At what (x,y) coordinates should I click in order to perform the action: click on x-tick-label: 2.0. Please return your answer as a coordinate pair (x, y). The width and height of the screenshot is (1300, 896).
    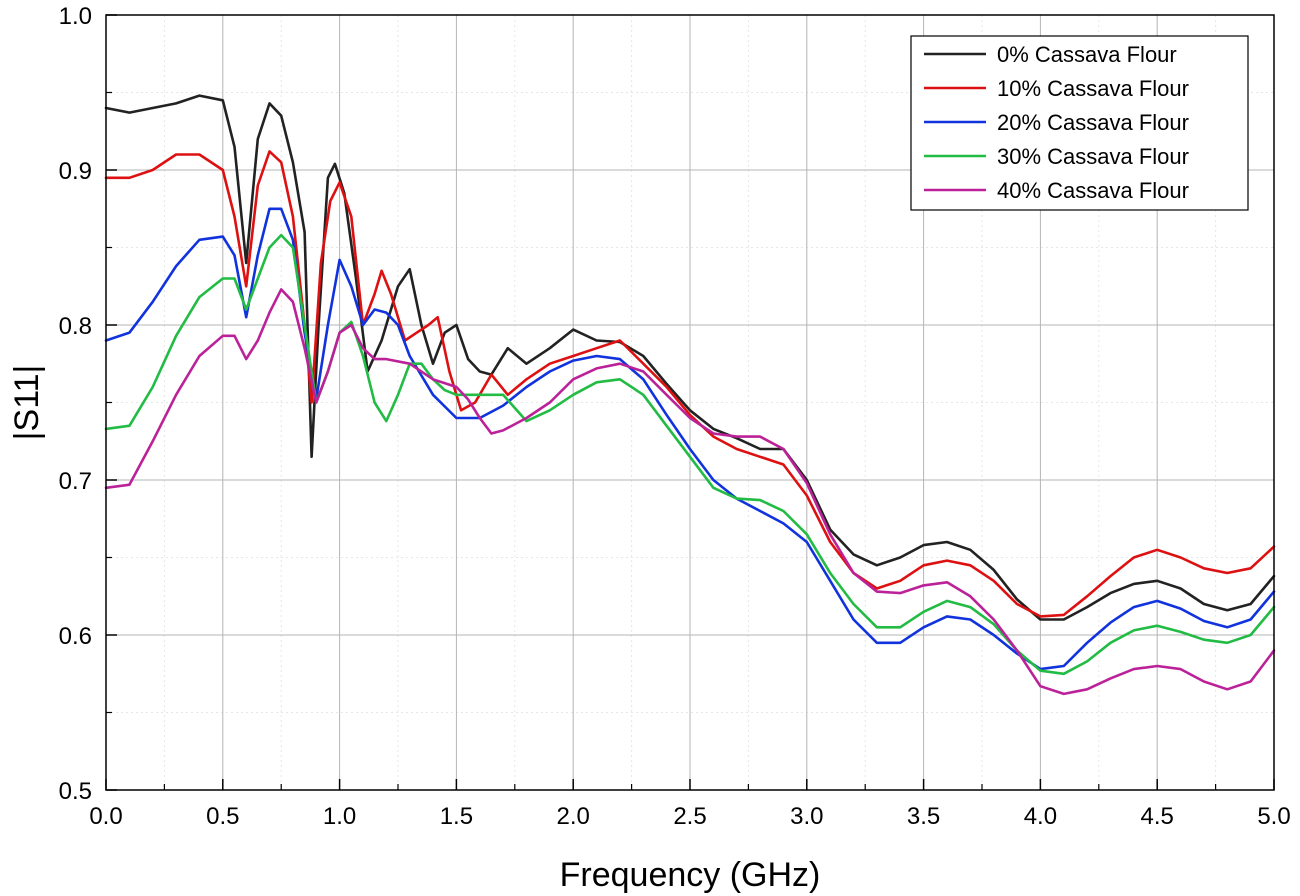
    Looking at the image, I should click on (573, 816).